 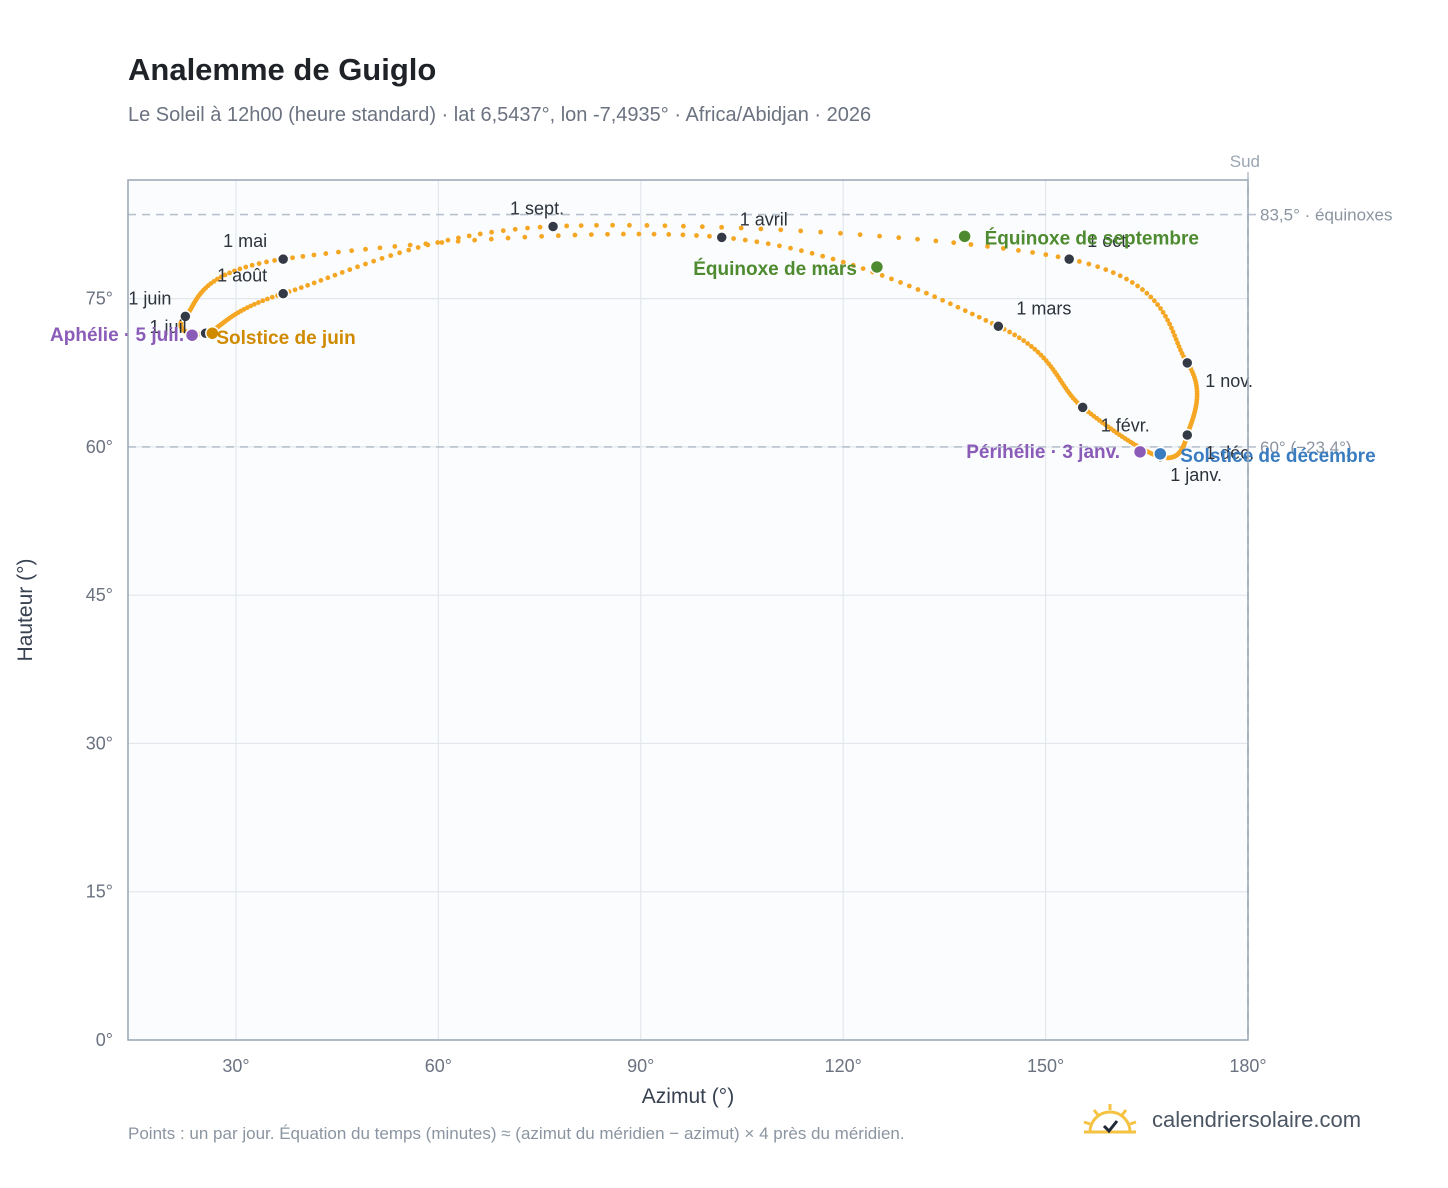 I want to click on brand-logo: calendriersolaire.com, so click(x=1221, y=1120).